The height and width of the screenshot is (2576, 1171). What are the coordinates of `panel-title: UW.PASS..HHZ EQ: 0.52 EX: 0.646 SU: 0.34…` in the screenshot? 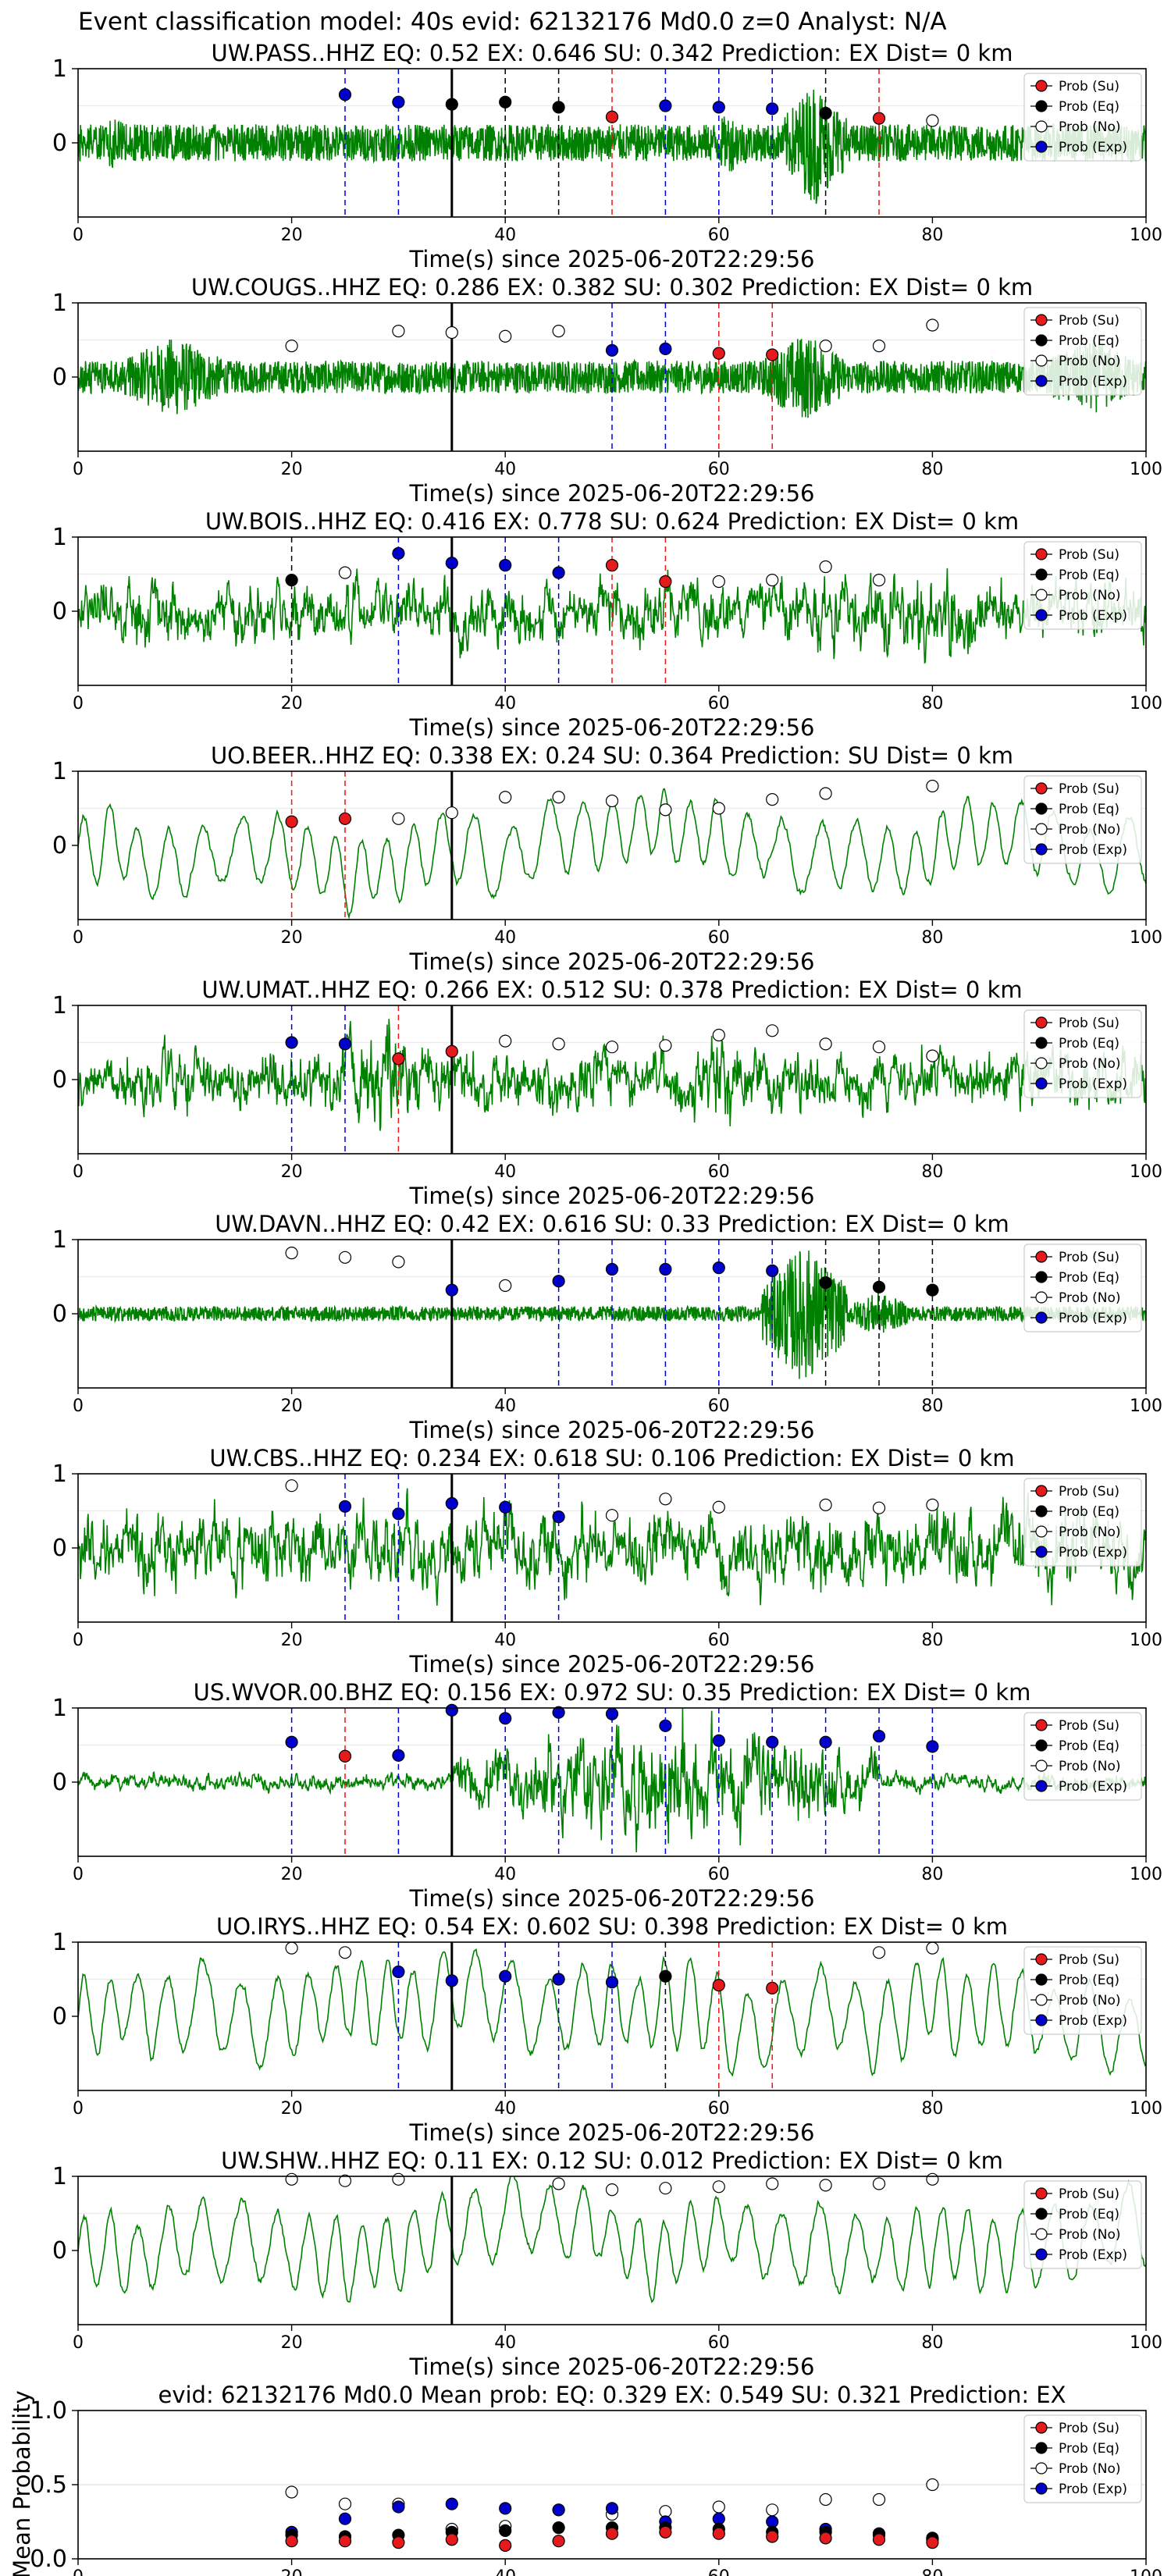 It's located at (612, 53).